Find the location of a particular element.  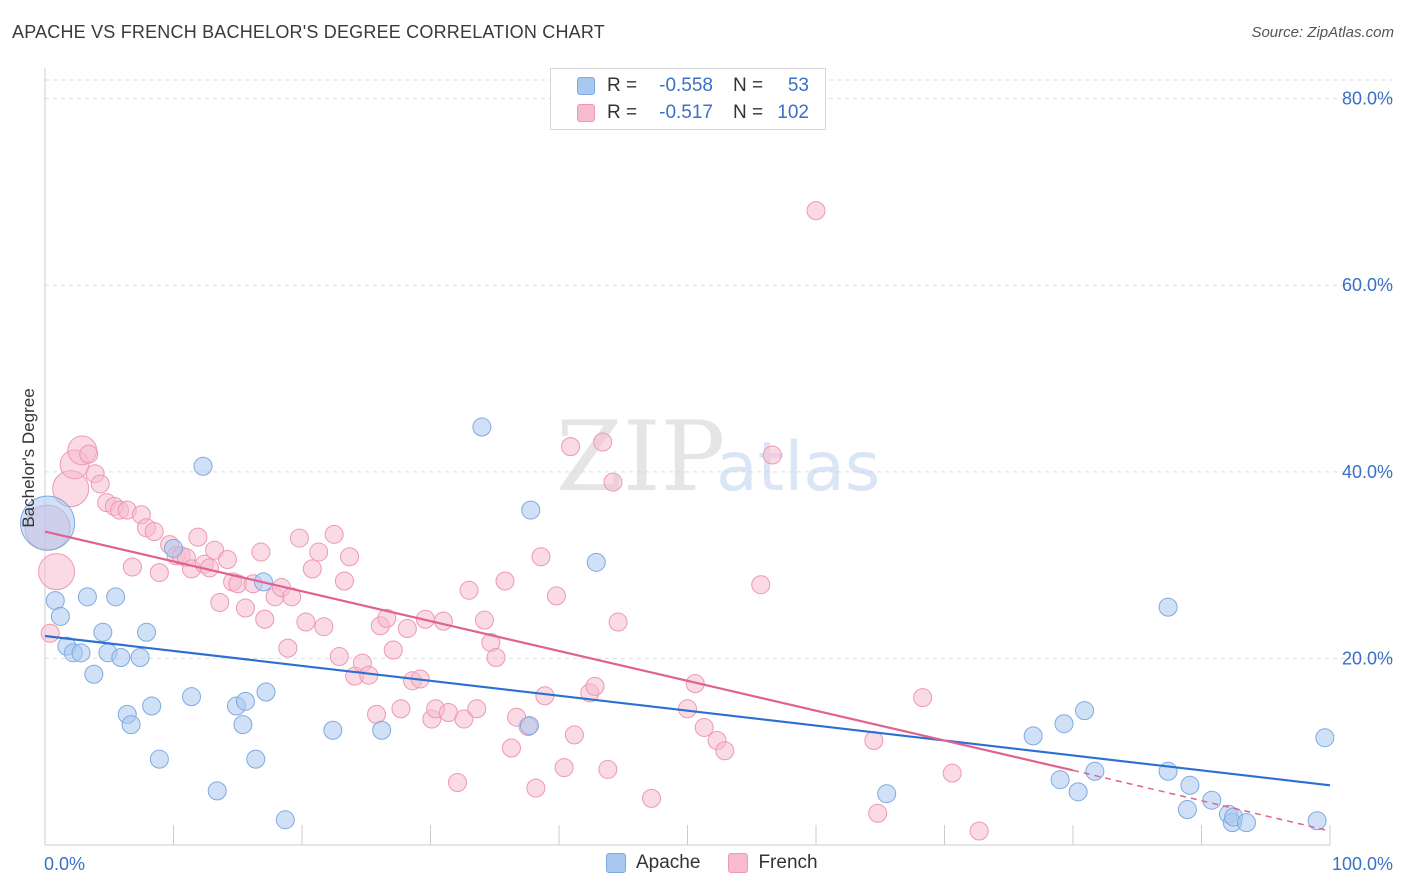

apache-r-label: R = is located at coordinates (622, 85).